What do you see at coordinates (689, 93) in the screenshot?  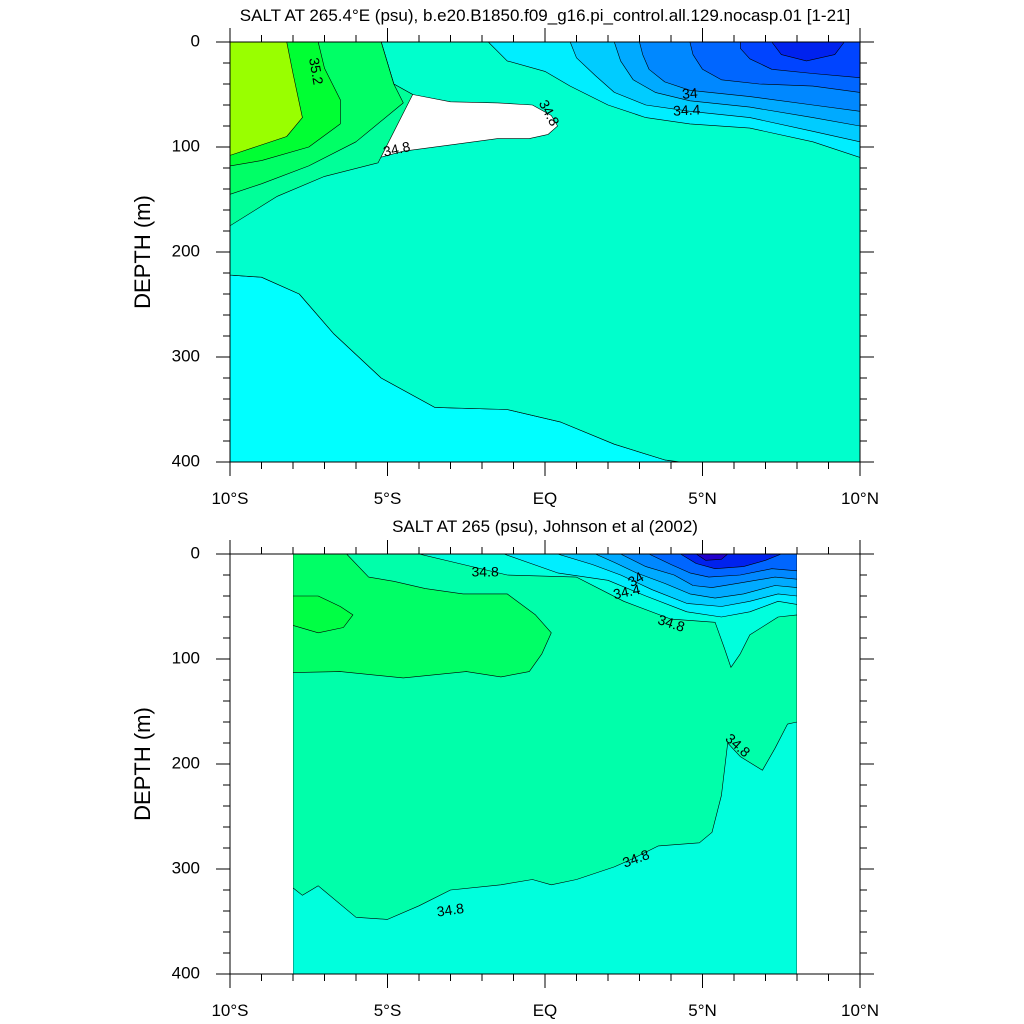 I see `top-contour-label-3: 34` at bounding box center [689, 93].